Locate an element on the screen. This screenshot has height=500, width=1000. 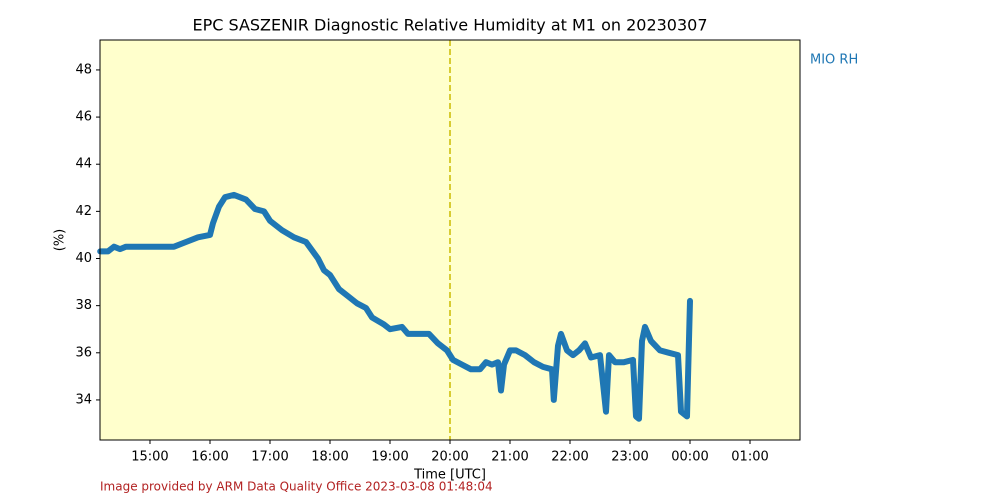
x-tick-label: 00:00 is located at coordinates (689, 457).